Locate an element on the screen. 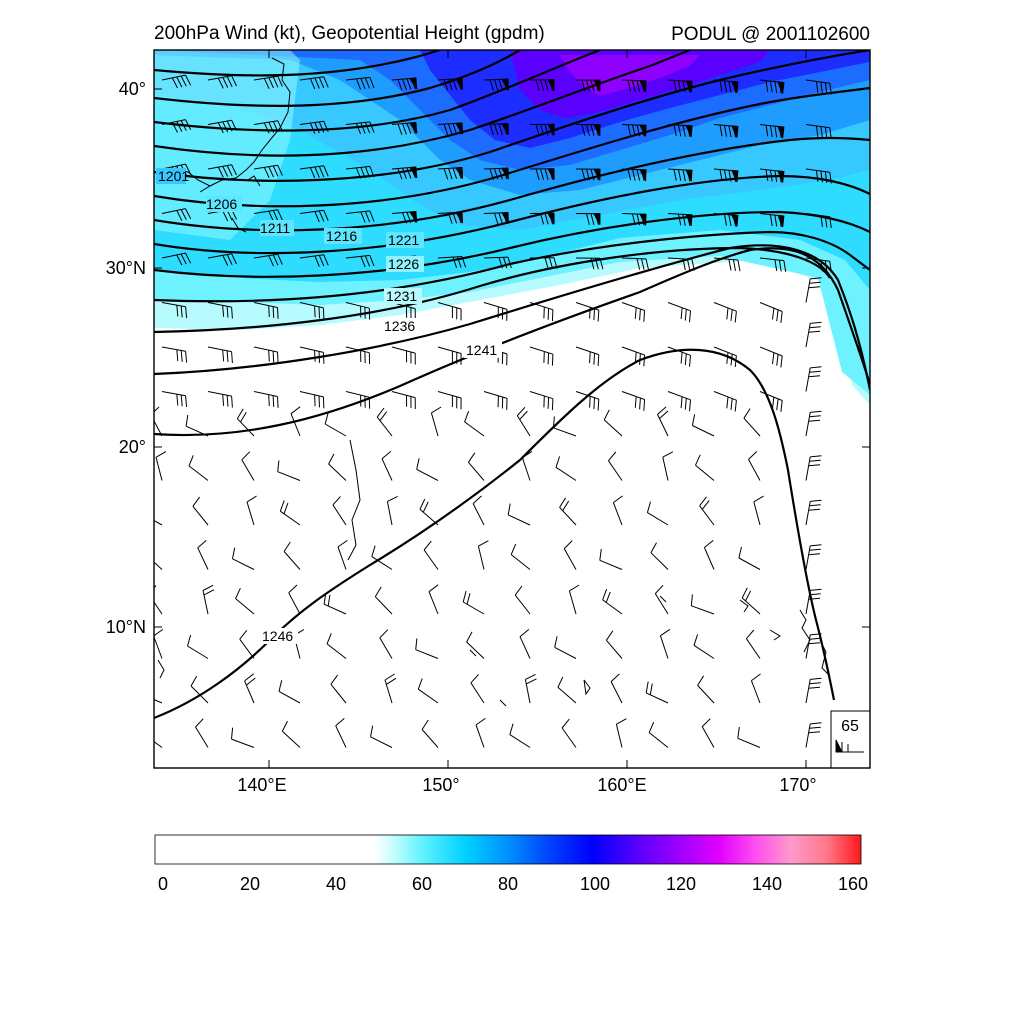 This screenshot has height=1024, width=1024. reference-vector-box: 65 is located at coordinates (850, 739).